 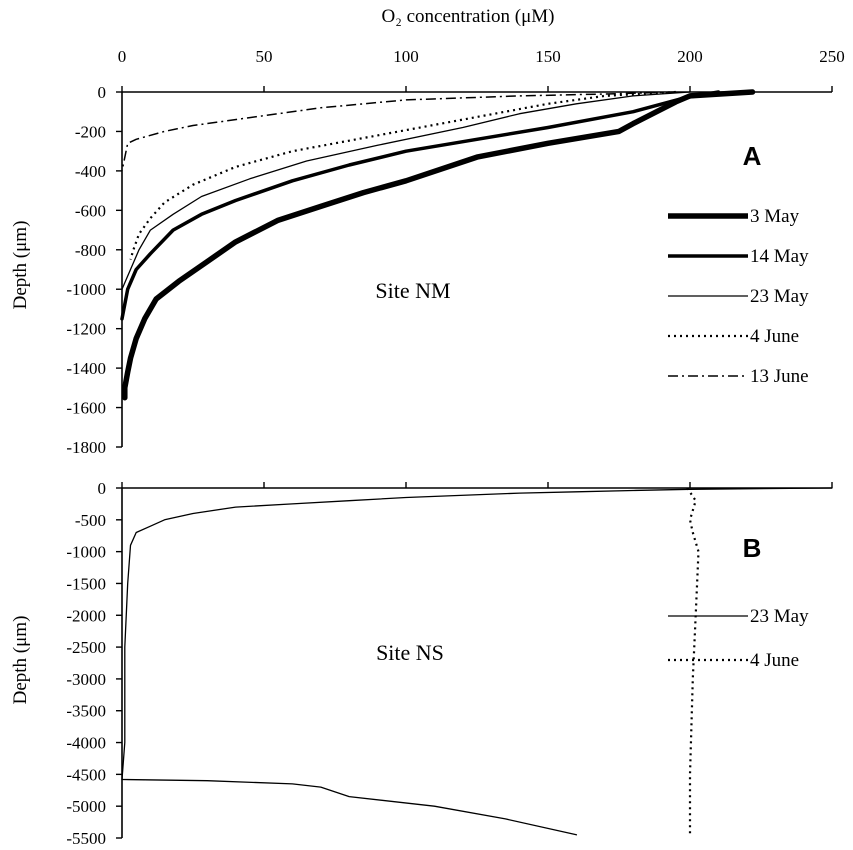 I want to click on panel-b-y-axis-label: Depth (μm), so click(x=20, y=660).